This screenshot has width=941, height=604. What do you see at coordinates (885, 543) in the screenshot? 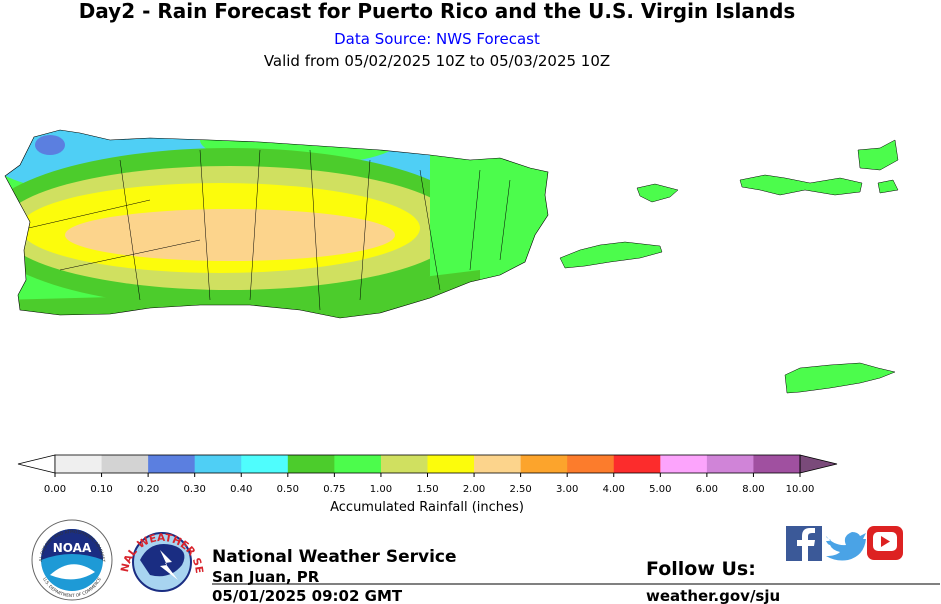
I see `youtube-icon` at bounding box center [885, 543].